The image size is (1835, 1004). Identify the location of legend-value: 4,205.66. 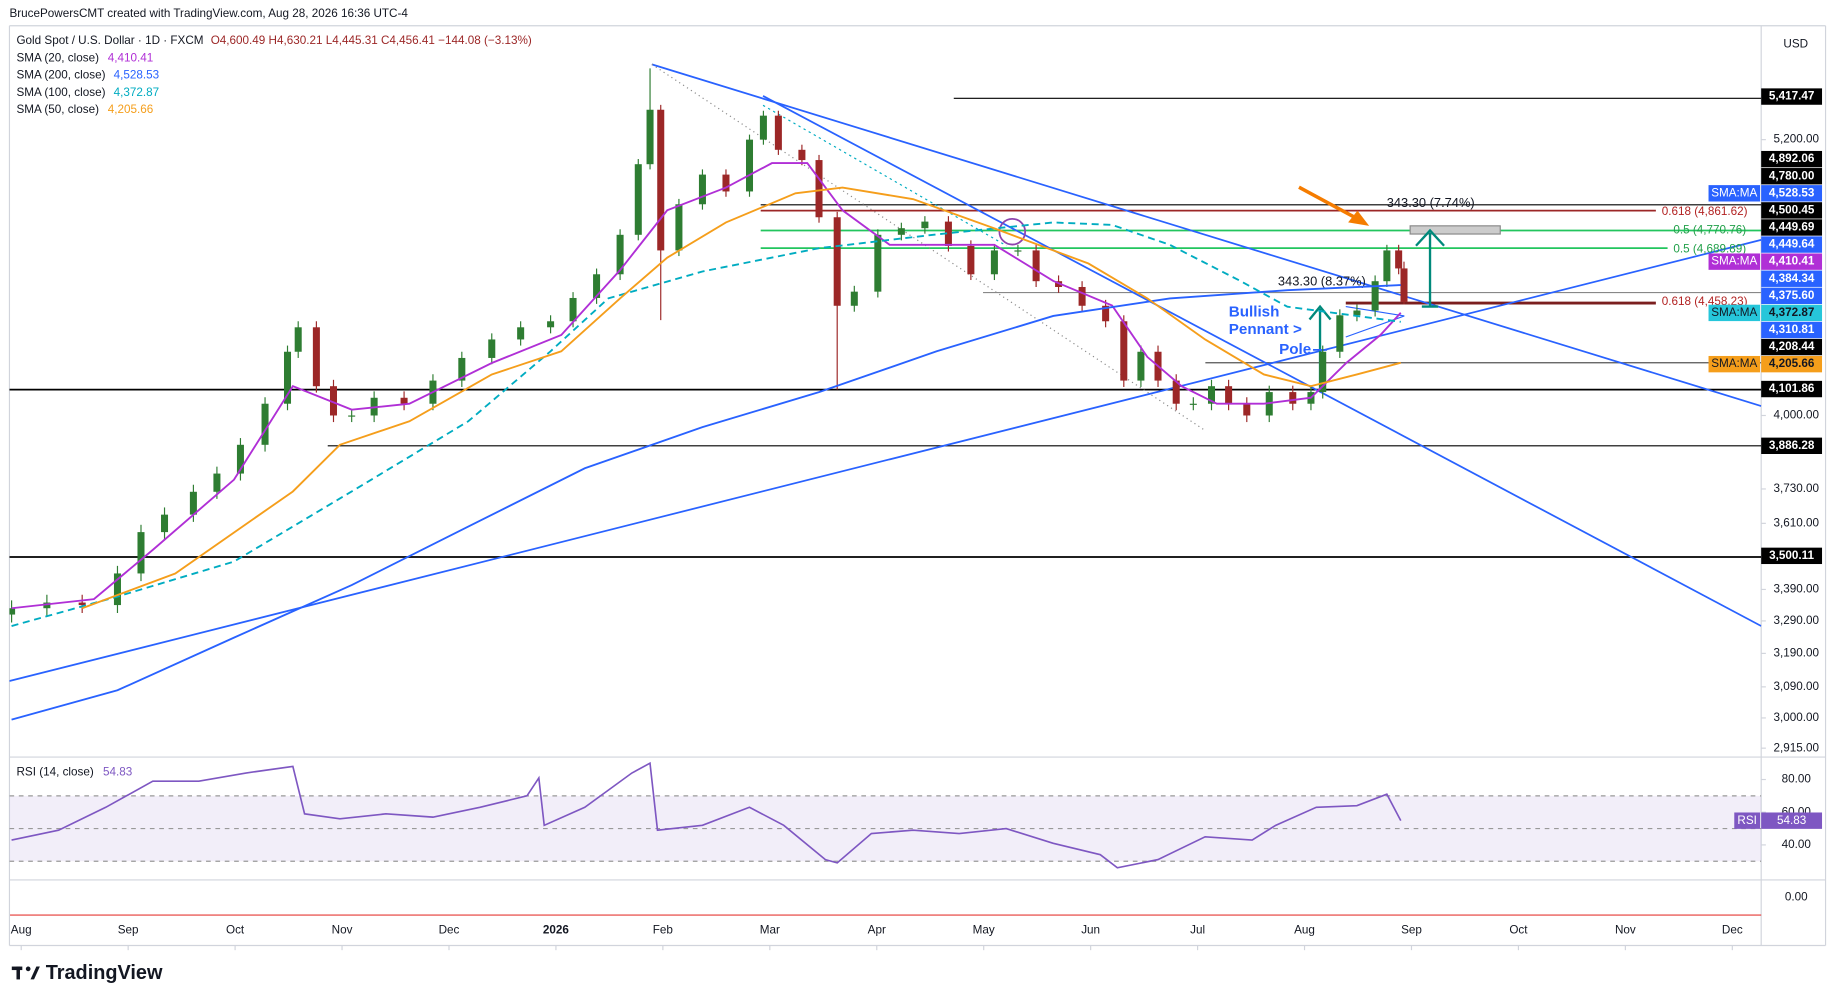
(131, 109).